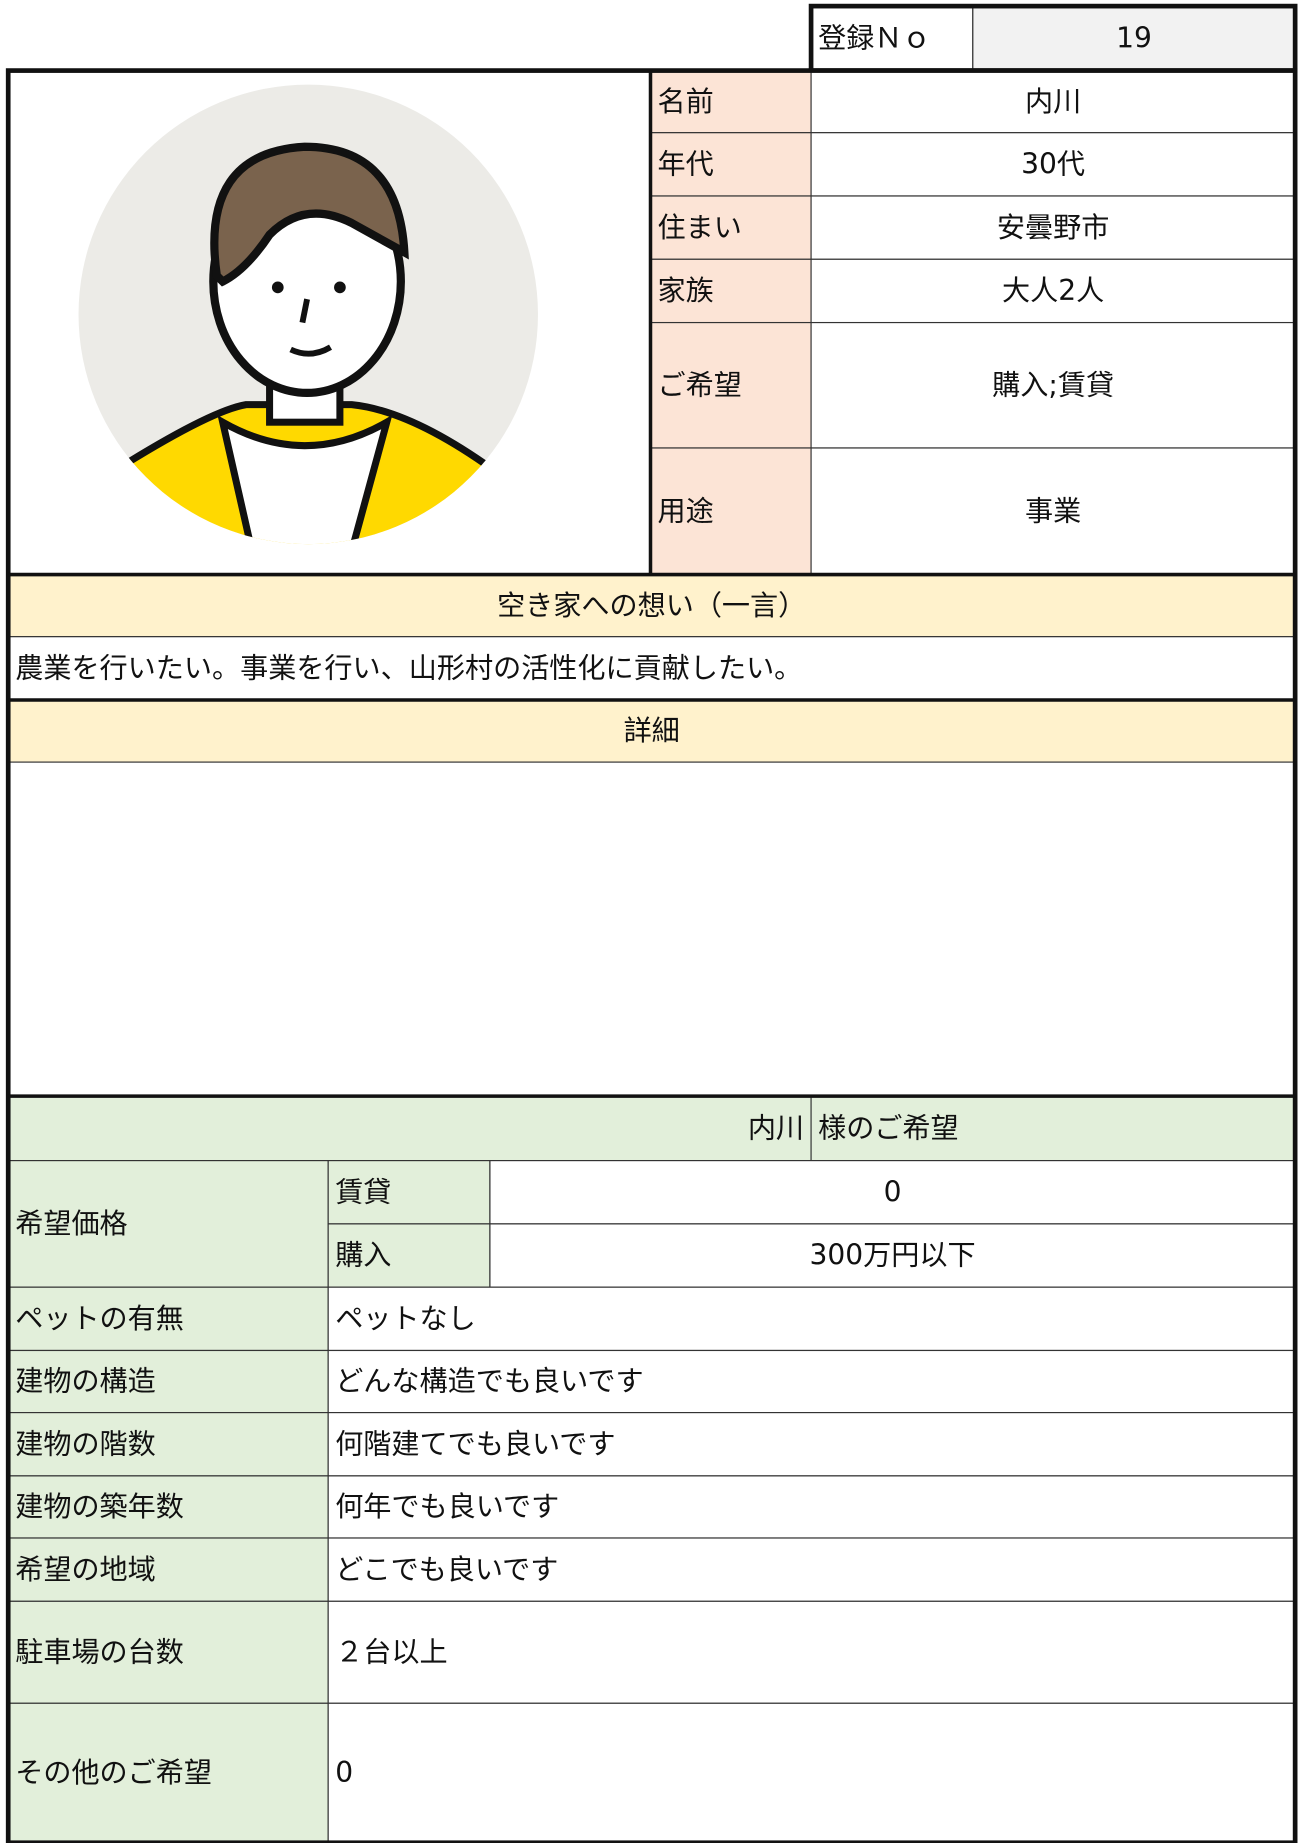  Describe the element at coordinates (408, 668) in the screenshot. I see `thoughts-text: 農業を行いたい。事業を行い、山形村の活性化に貢献したい。` at that location.